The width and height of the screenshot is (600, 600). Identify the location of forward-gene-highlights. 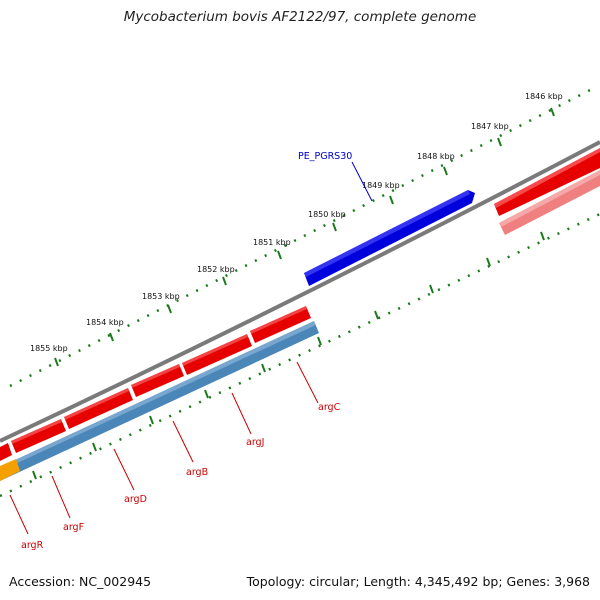
(159, 375).